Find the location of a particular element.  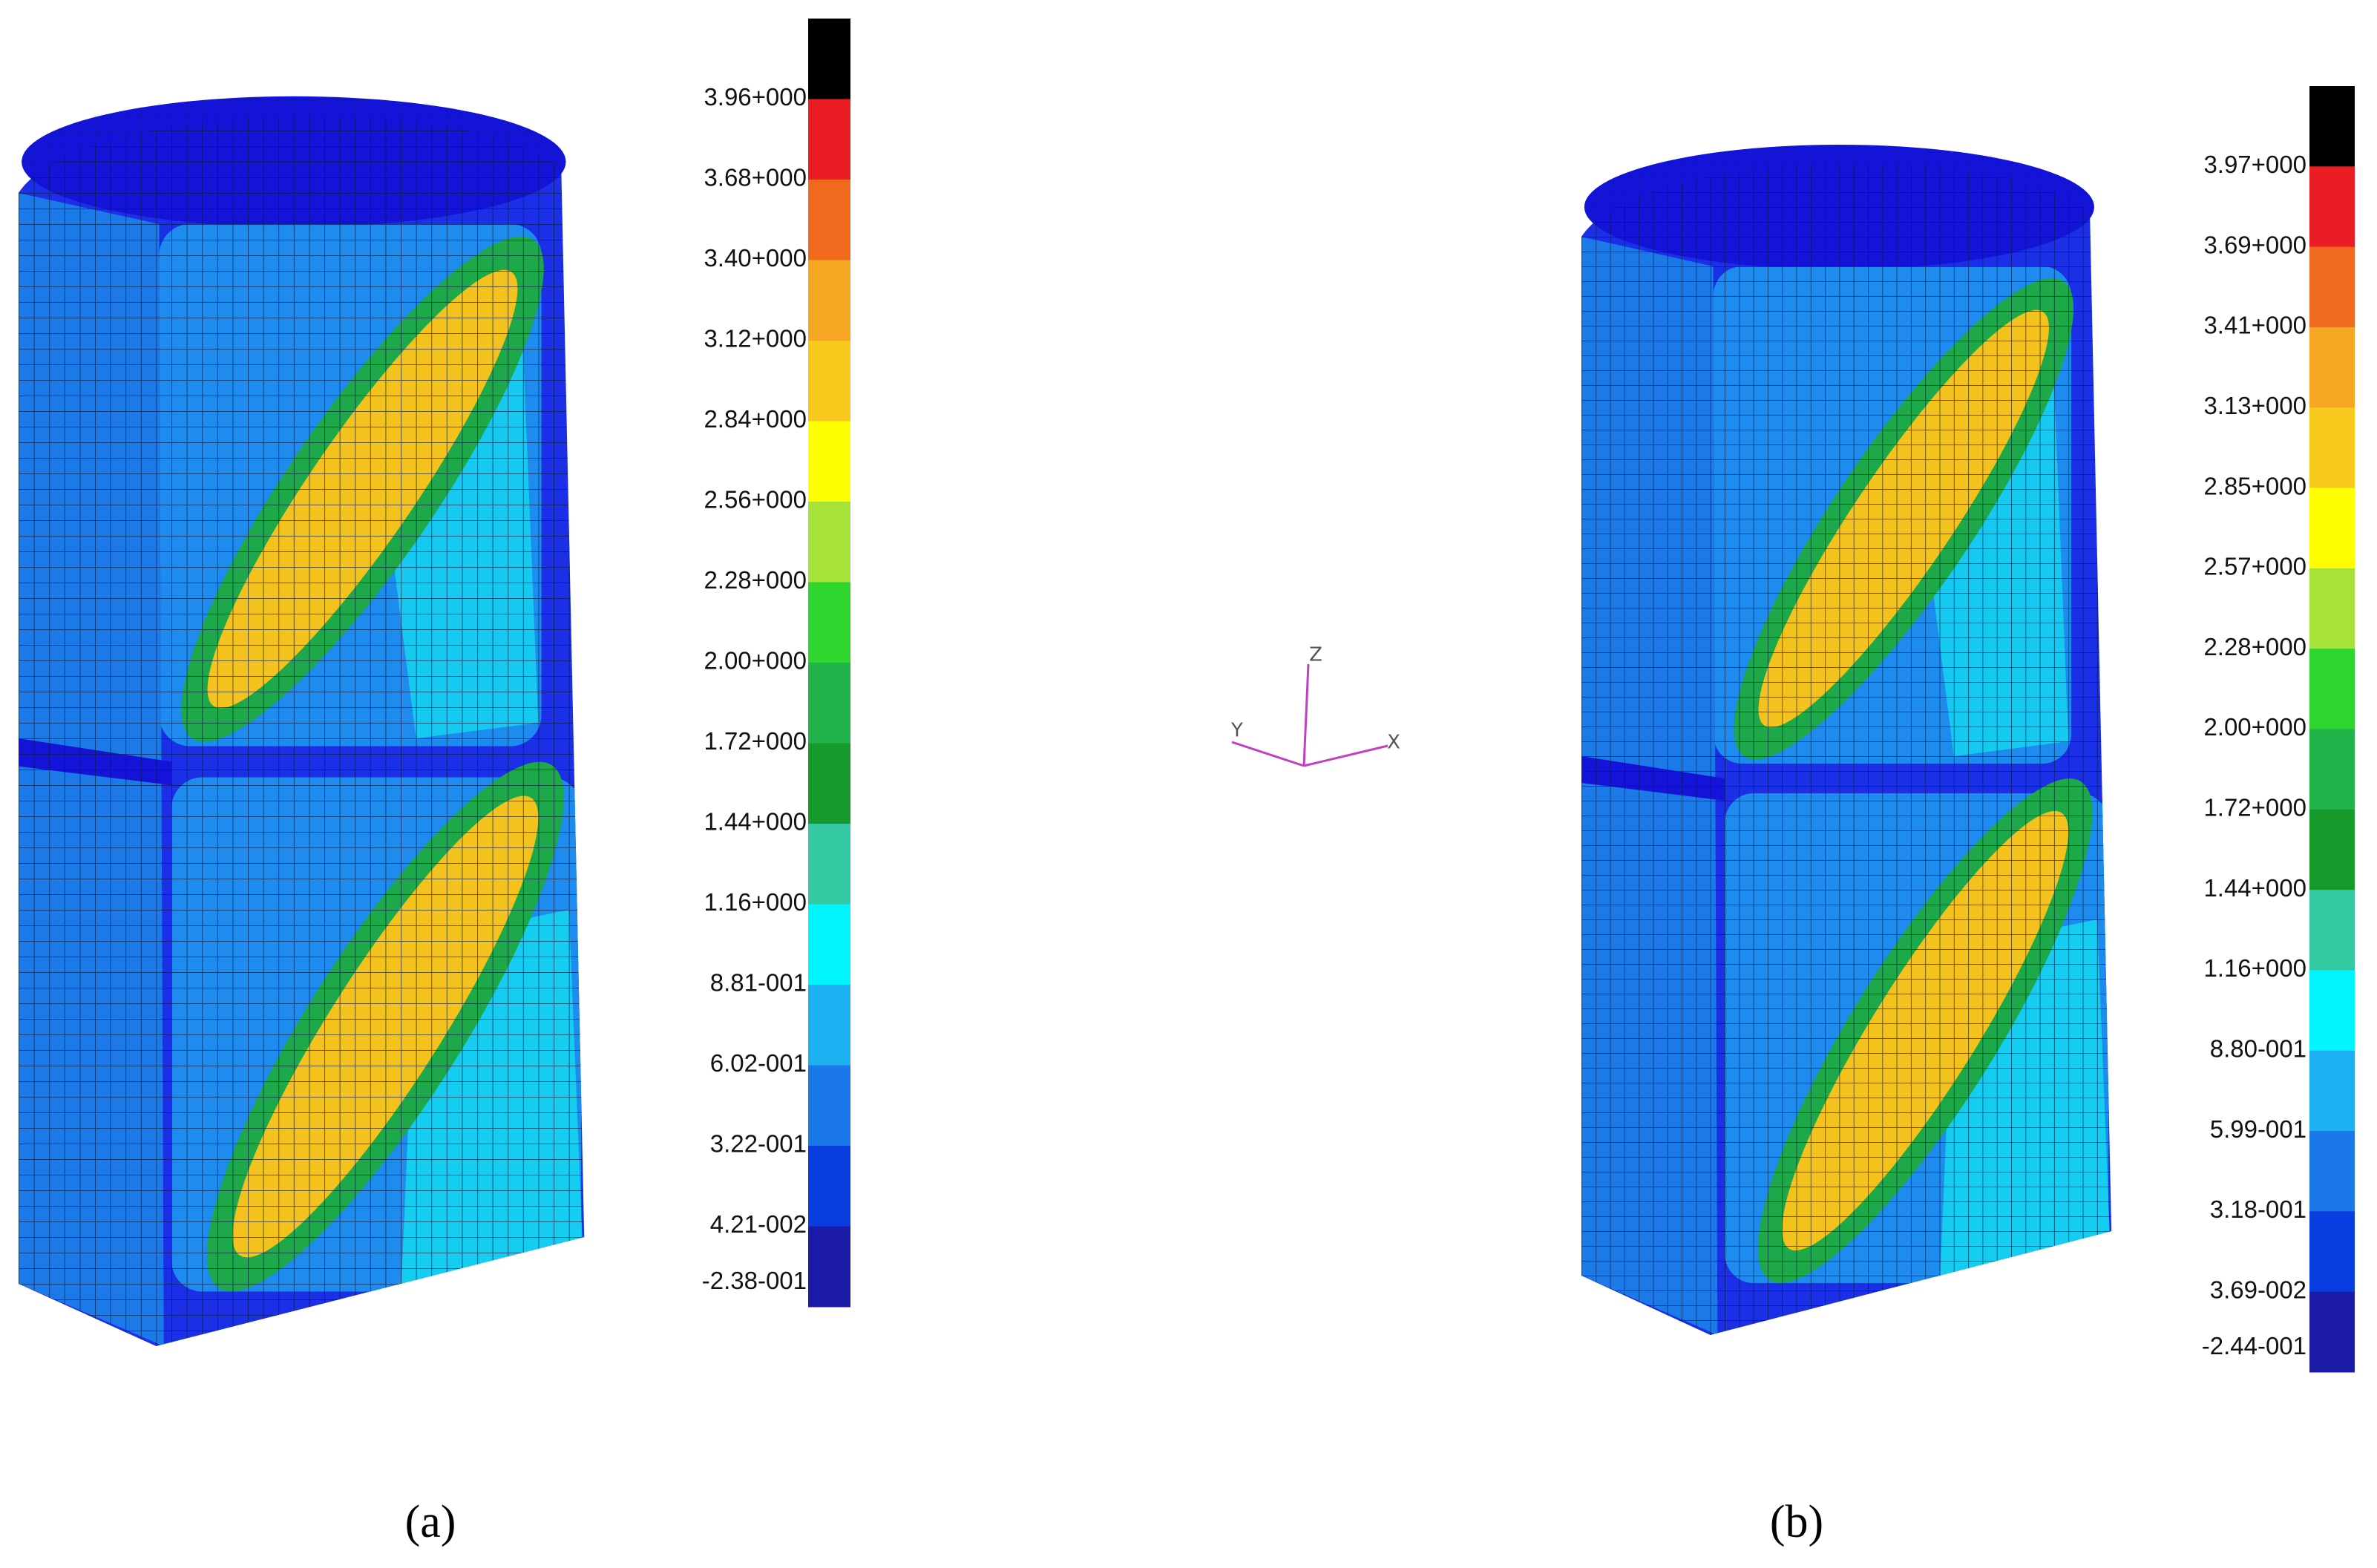

colorbar-label: 3.22-001 is located at coordinates (758, 1144).